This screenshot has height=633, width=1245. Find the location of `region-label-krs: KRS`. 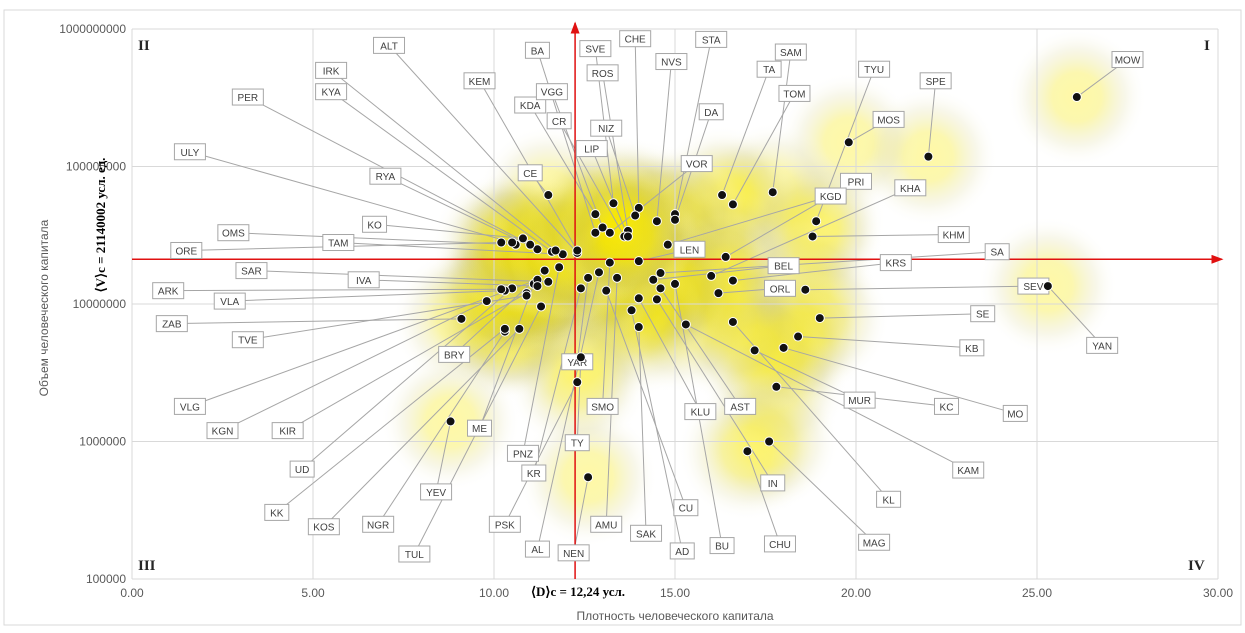

region-label-krs: KRS is located at coordinates (895, 263).